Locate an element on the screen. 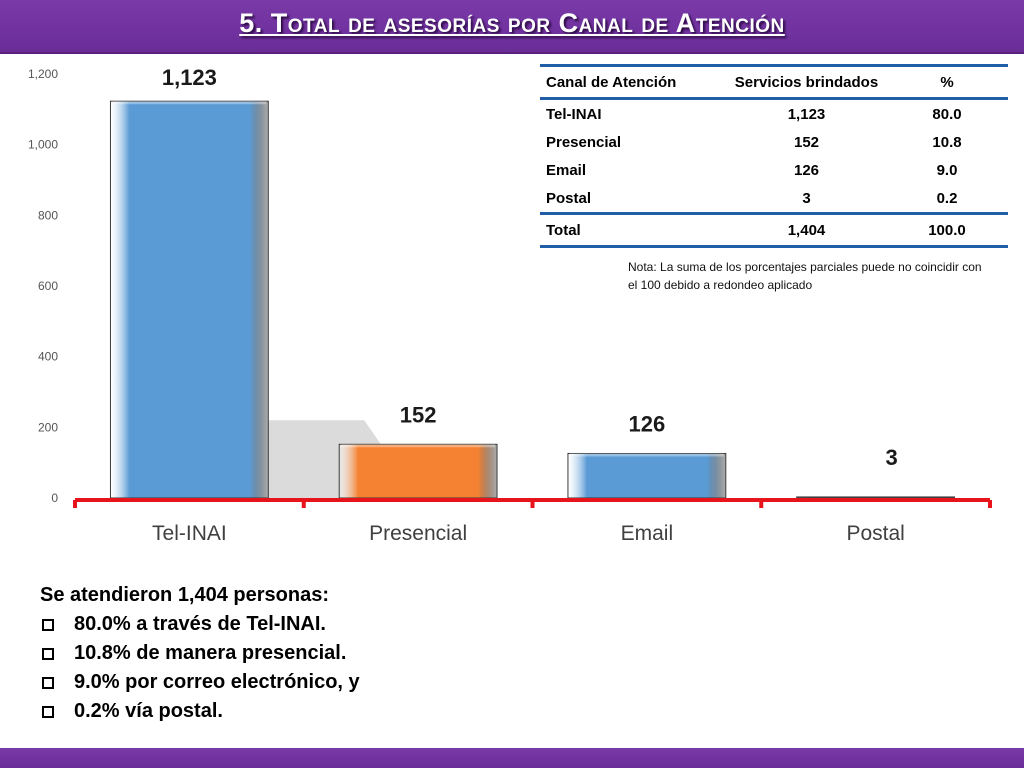 This screenshot has width=1024, height=768. x-tick-label: Presencial is located at coordinates (418, 533).